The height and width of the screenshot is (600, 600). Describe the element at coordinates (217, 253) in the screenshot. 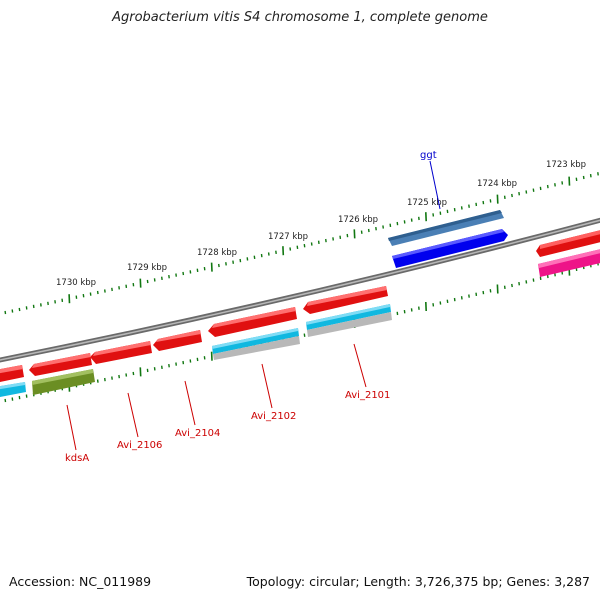

I see `kbp-label-1728: 1728 kbp` at that location.